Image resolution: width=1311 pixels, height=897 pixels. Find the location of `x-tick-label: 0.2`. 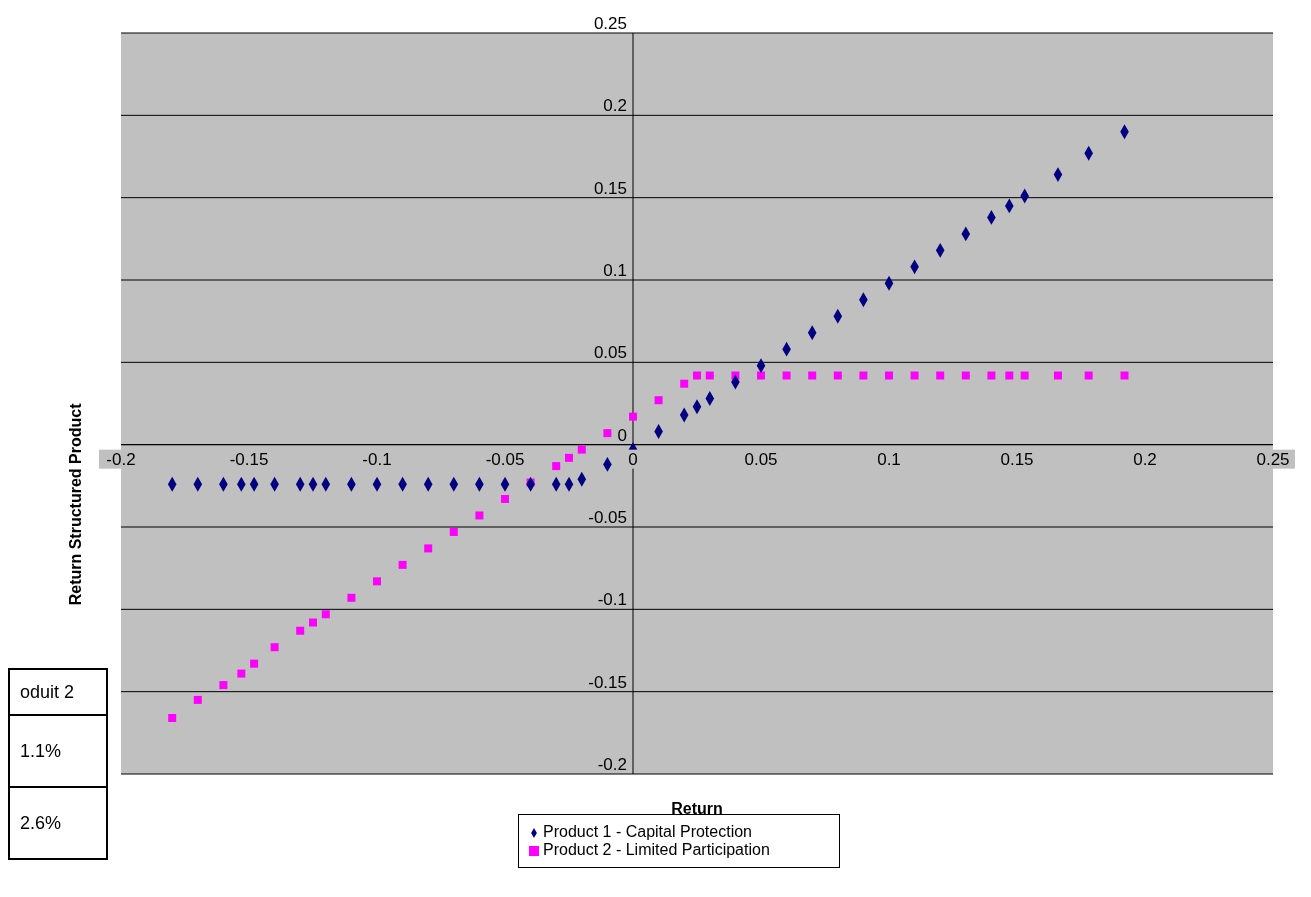

x-tick-label: 0.2 is located at coordinates (1145, 459).